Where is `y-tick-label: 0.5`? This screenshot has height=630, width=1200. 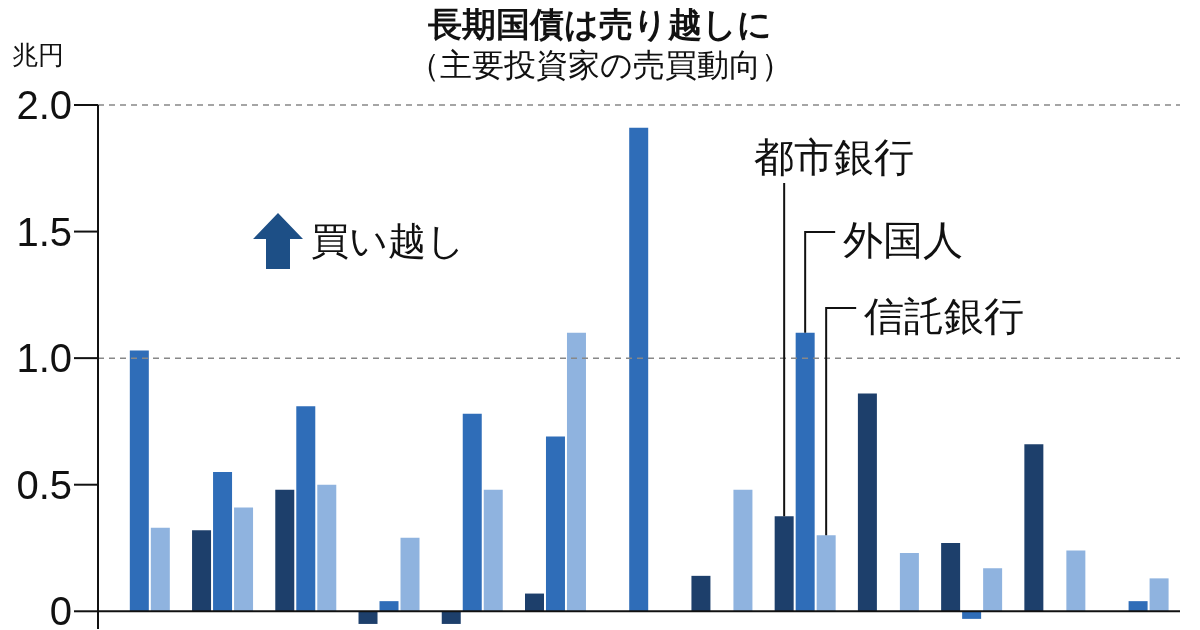 y-tick-label: 0.5 is located at coordinates (44, 484).